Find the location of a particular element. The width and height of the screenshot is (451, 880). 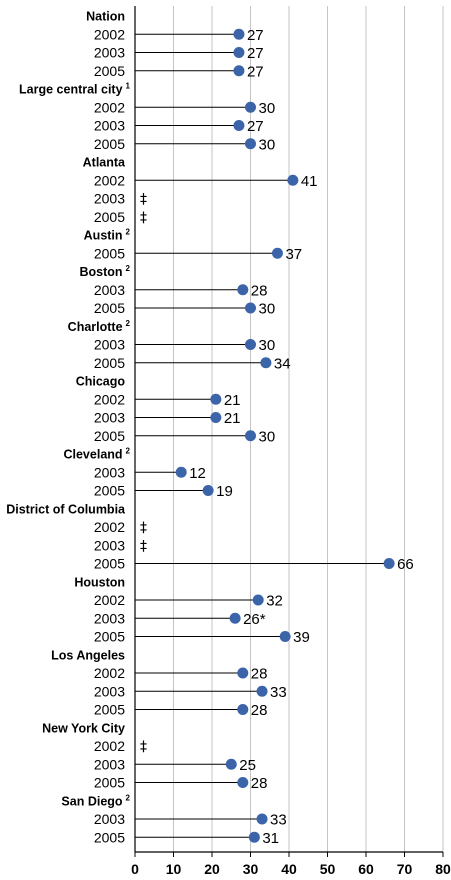

data-label: 34 is located at coordinates (282, 363).